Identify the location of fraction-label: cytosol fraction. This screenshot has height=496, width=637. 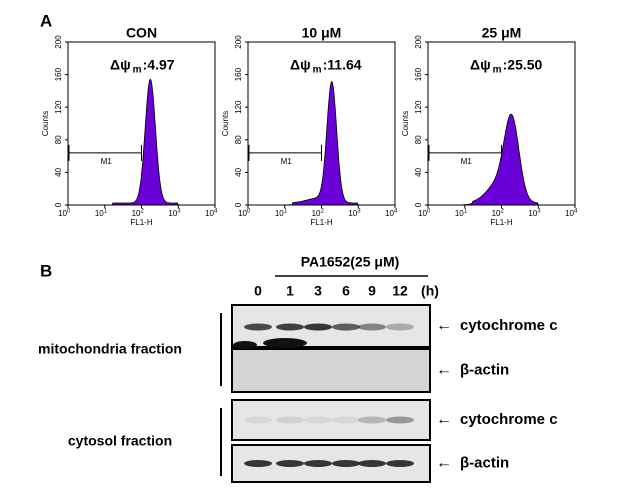
(120, 441).